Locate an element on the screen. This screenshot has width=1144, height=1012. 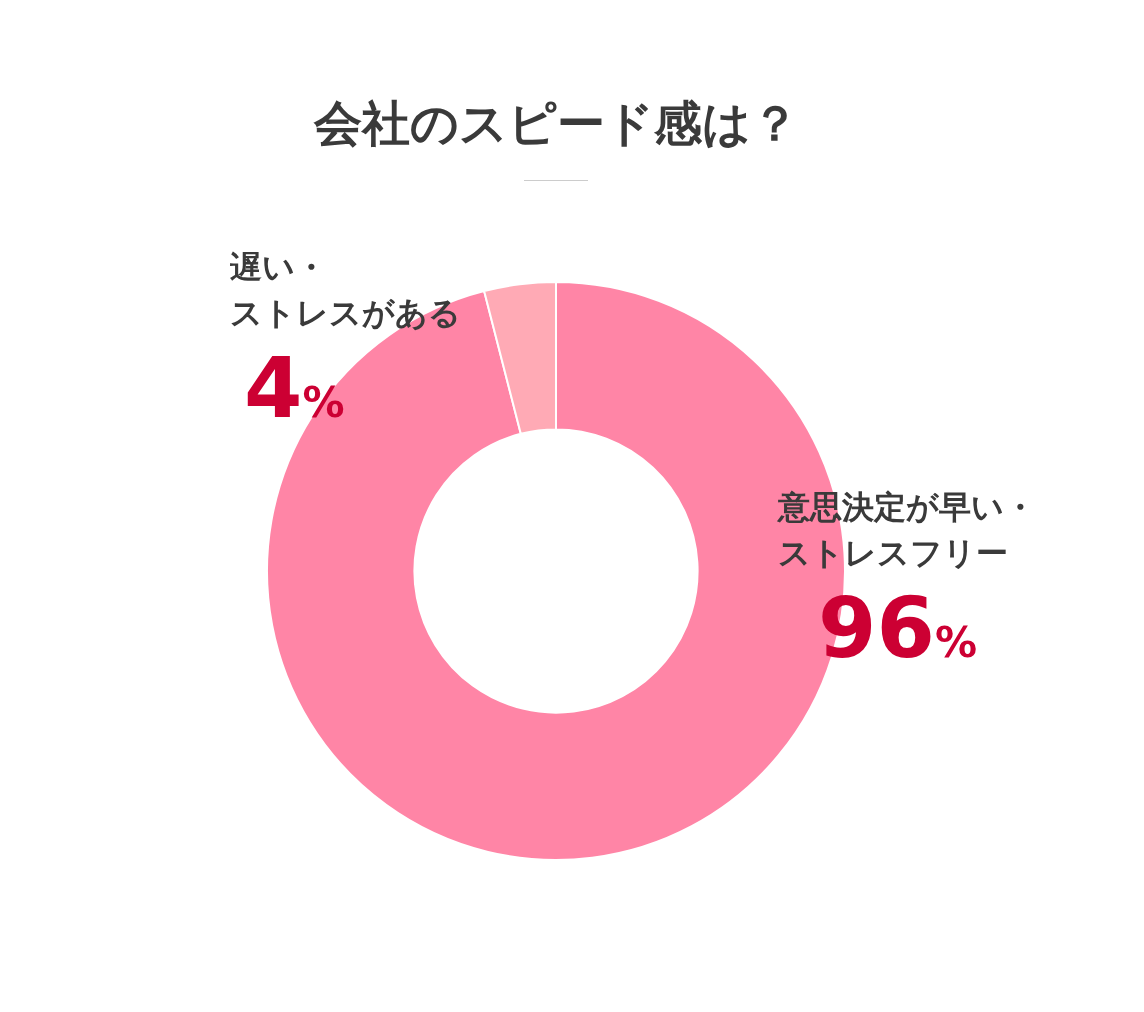
slice-label: 遅い・ストレスがある is located at coordinates (345, 290).